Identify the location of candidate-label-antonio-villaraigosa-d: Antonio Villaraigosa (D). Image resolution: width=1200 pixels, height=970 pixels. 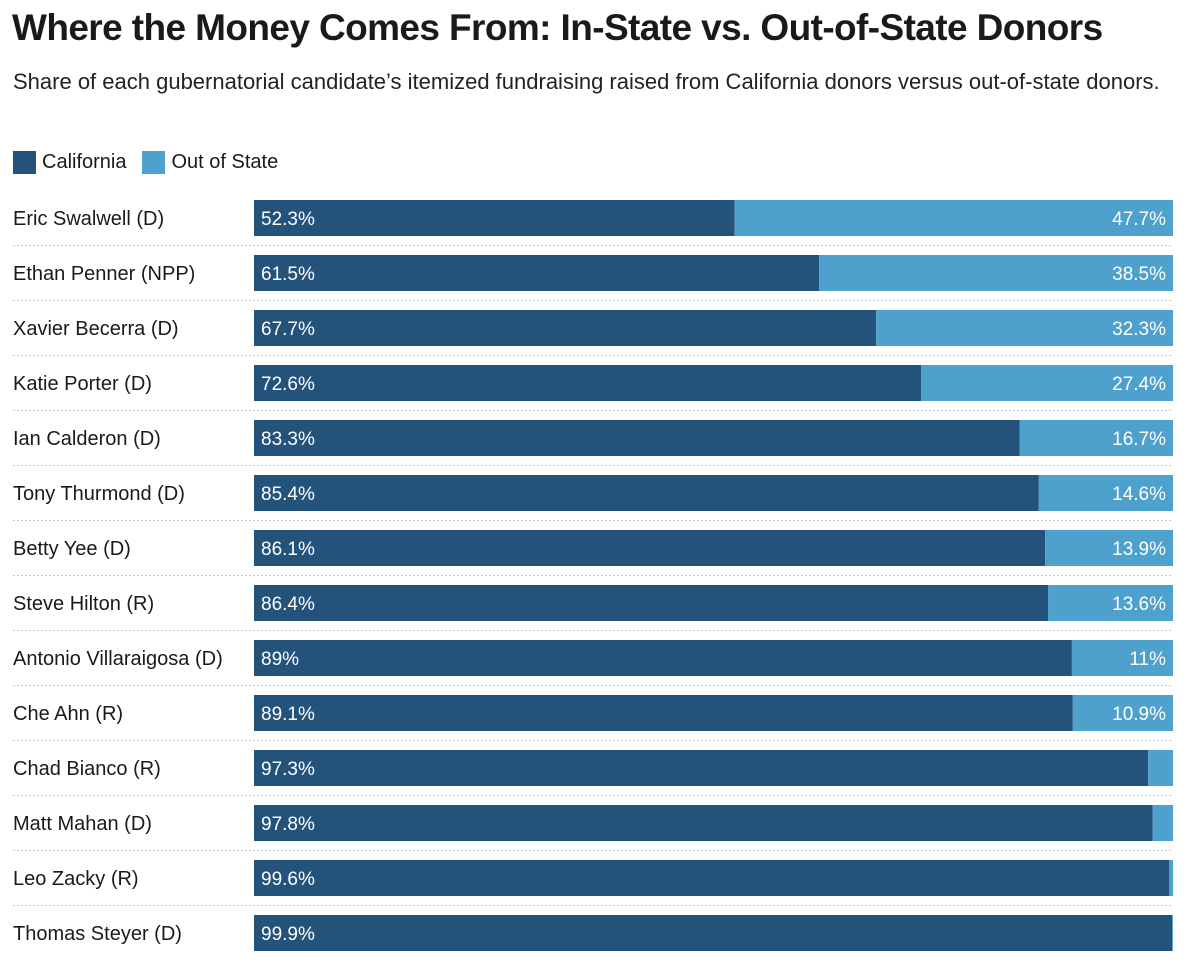
(118, 659).